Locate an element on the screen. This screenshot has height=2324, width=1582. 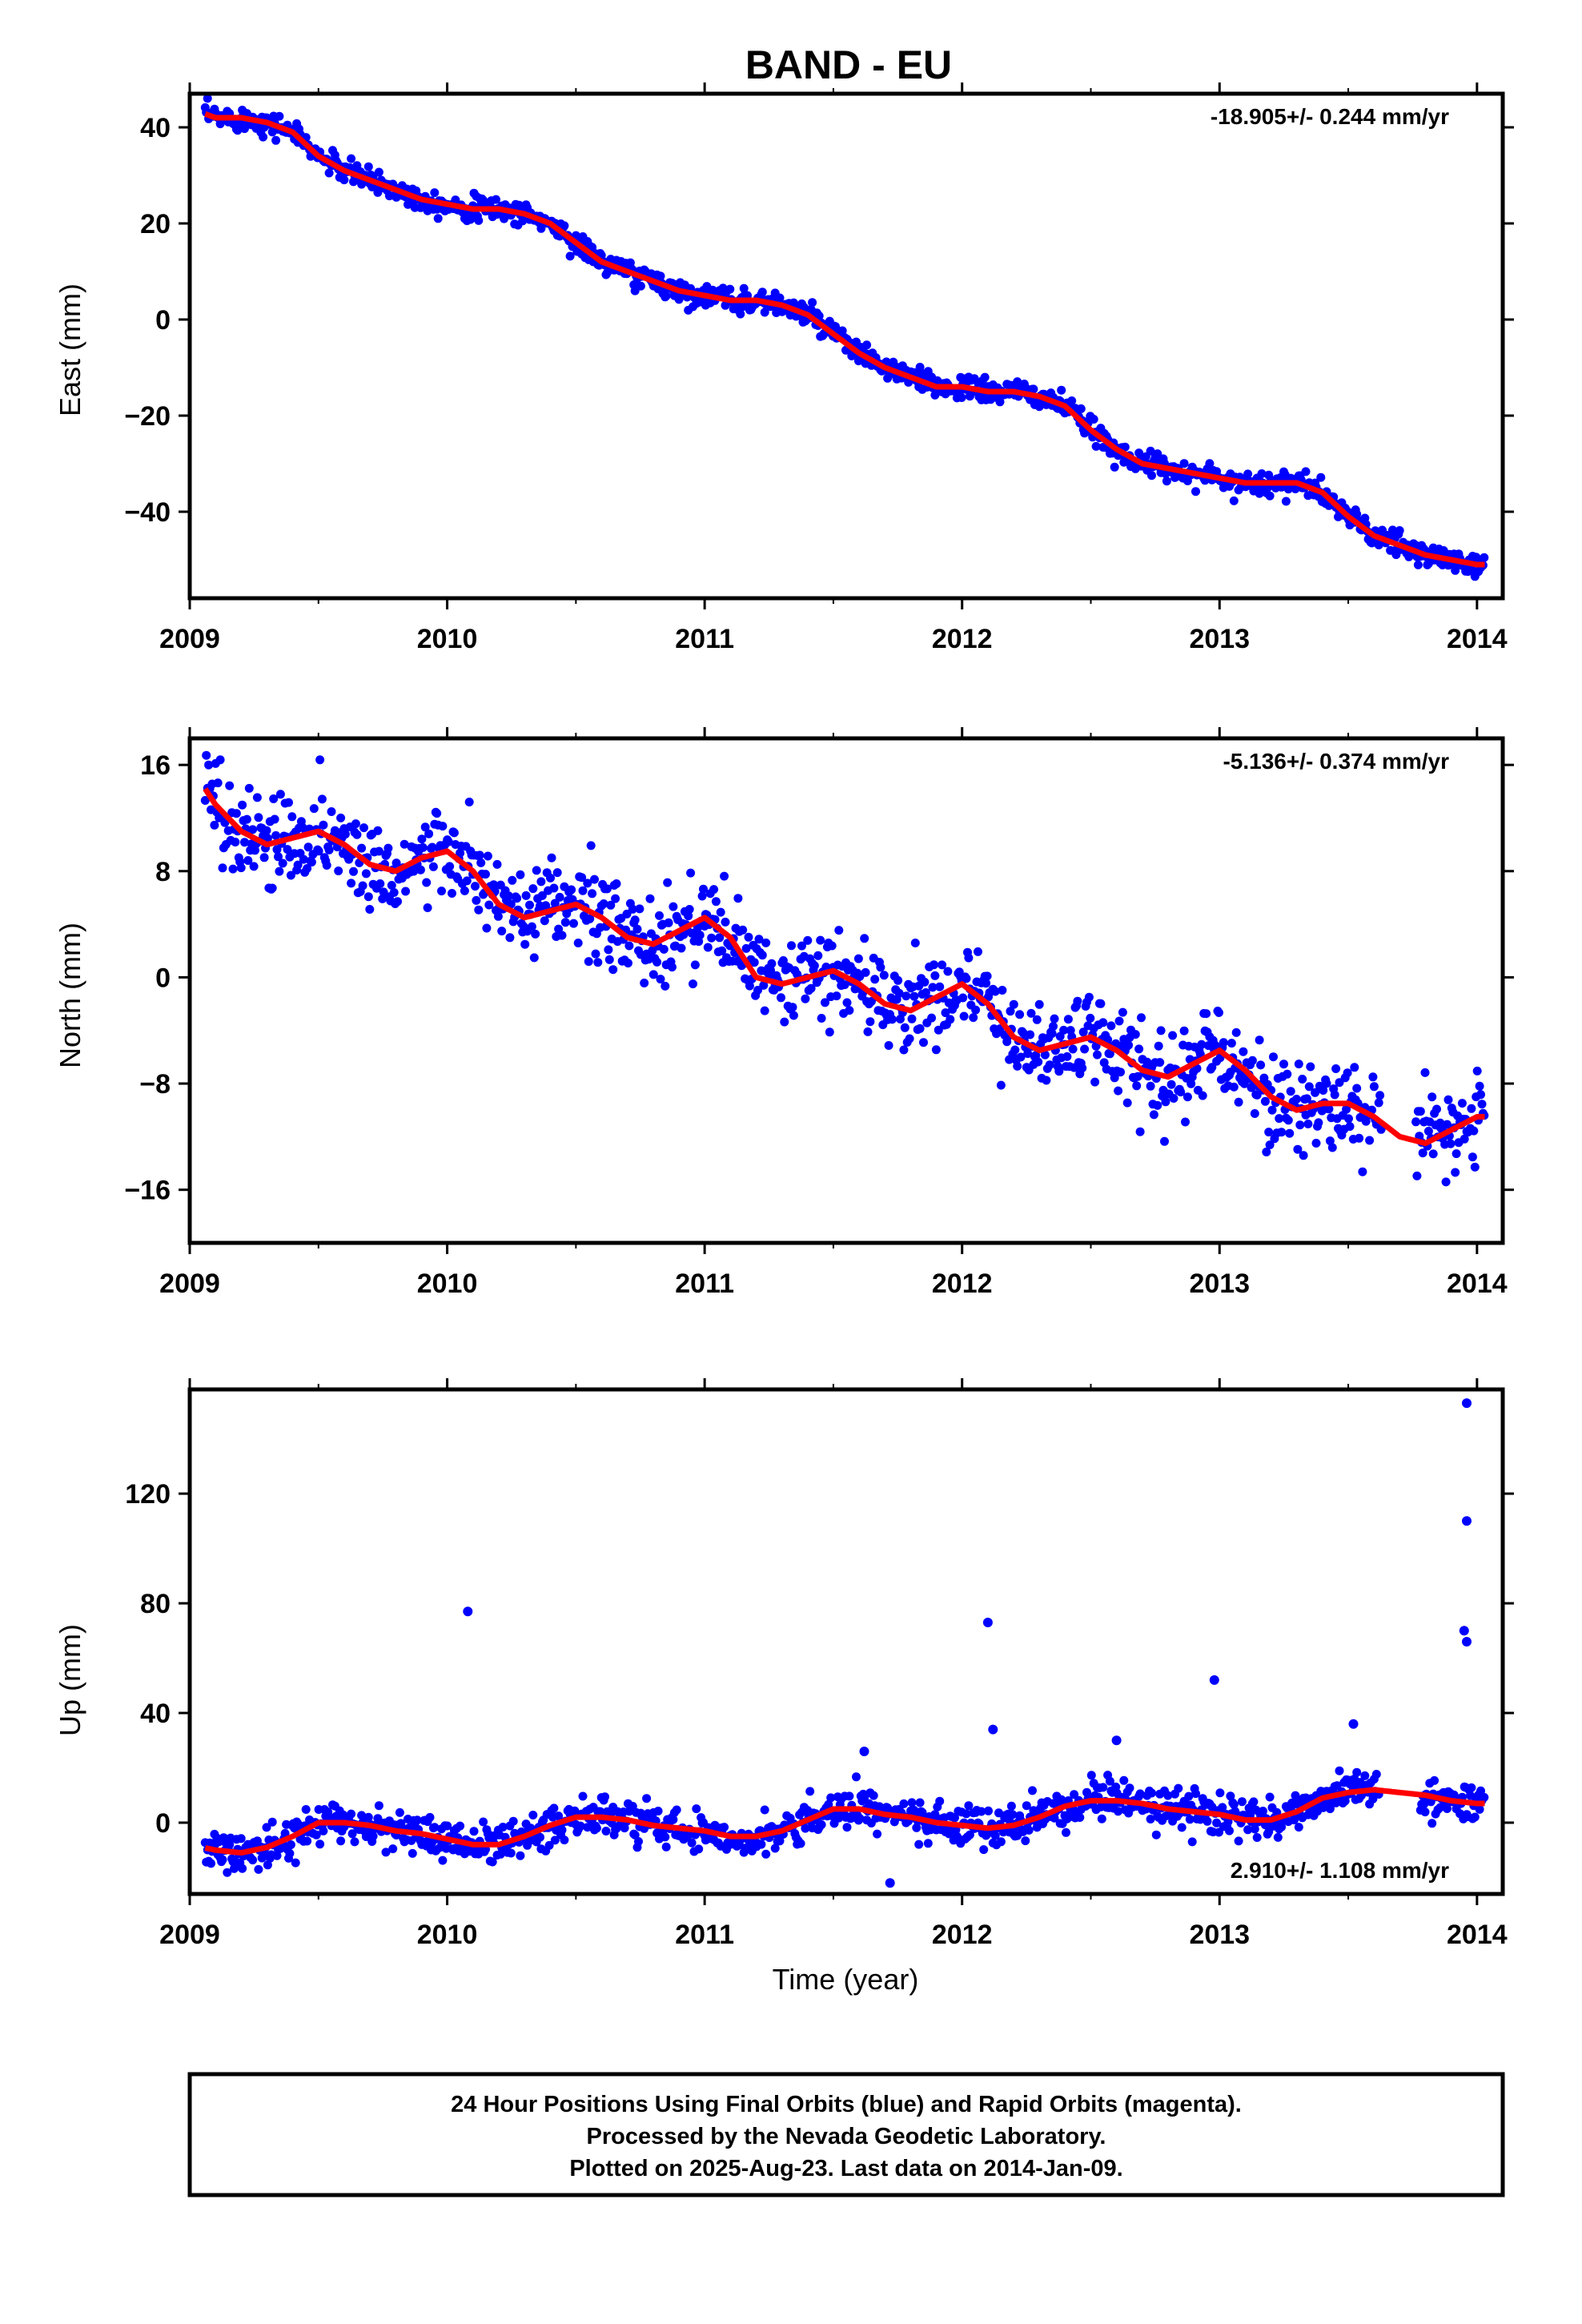
x-tick-label: 2009 is located at coordinates (189, 1935).